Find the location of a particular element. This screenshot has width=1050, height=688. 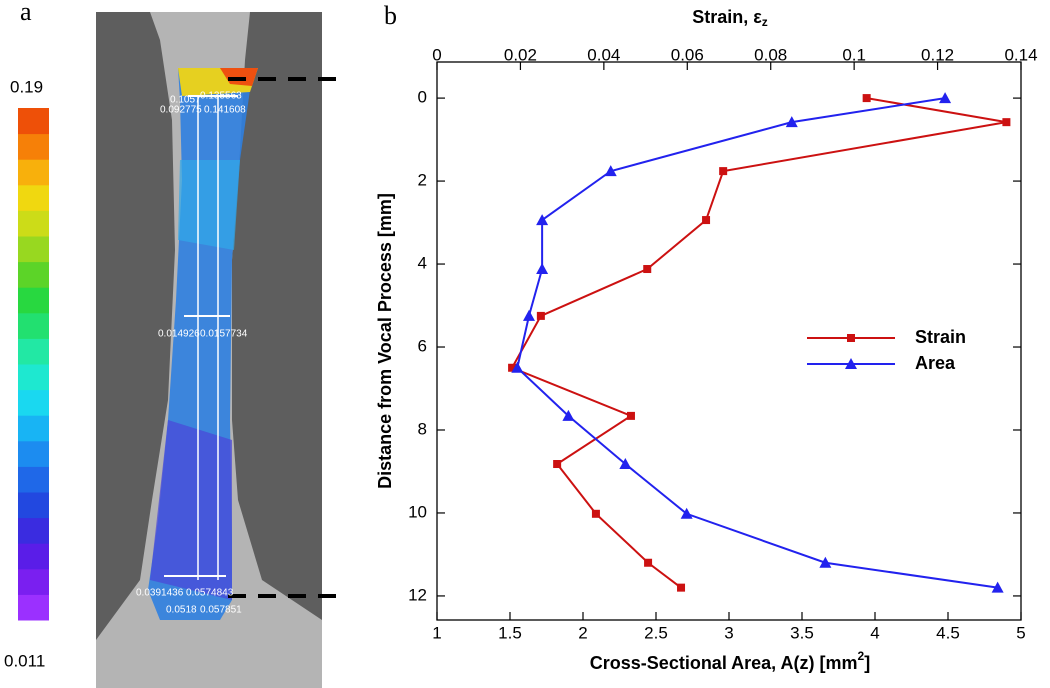

photo-annotation: 0.1057 is located at coordinates (185, 100).